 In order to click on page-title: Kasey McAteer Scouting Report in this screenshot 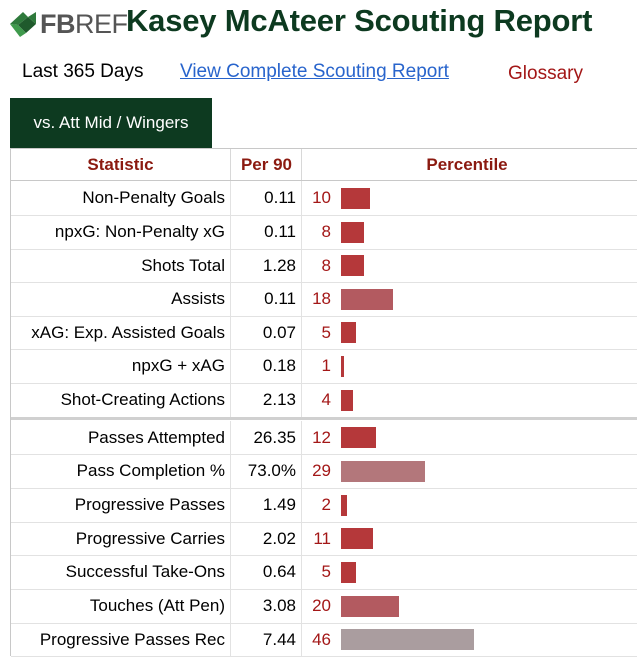, I will do `click(359, 20)`.